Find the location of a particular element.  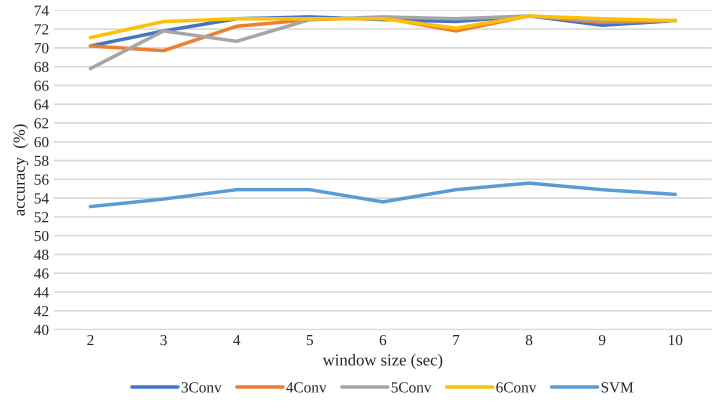

y-tick-label: 52 is located at coordinates (41, 217).